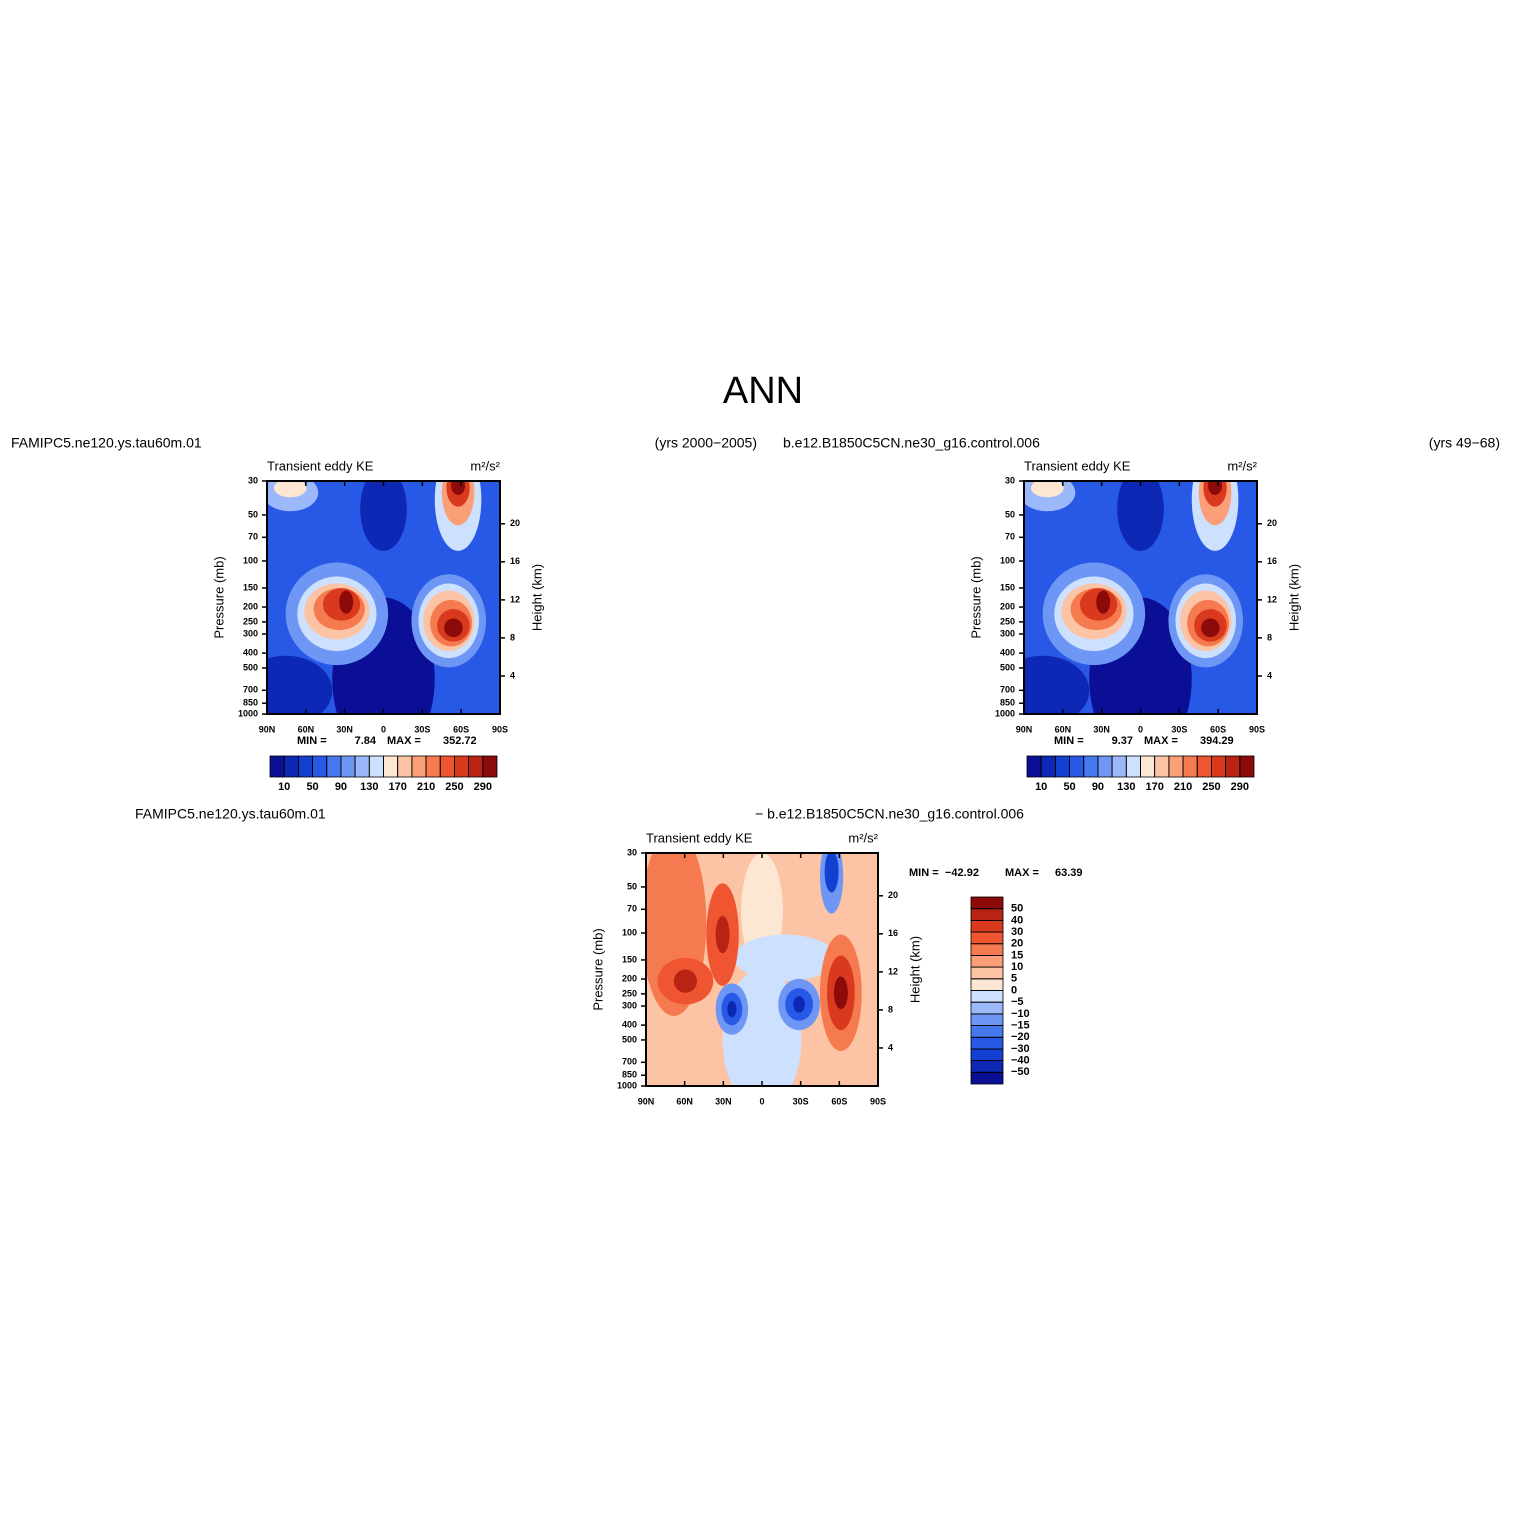 This screenshot has width=1525, height=1530. What do you see at coordinates (1293, 597) in the screenshot?
I see `y2-axis-label: Height (km)` at bounding box center [1293, 597].